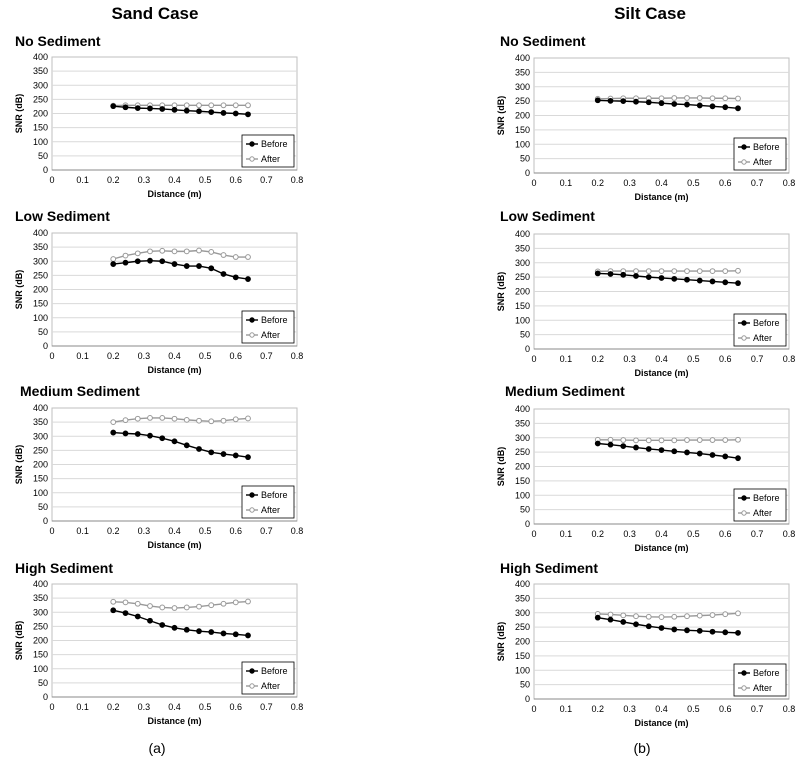 The height and width of the screenshot is (762, 800). What do you see at coordinates (725, 534) in the screenshot?
I see `x-tick-label: 0.6` at bounding box center [725, 534].